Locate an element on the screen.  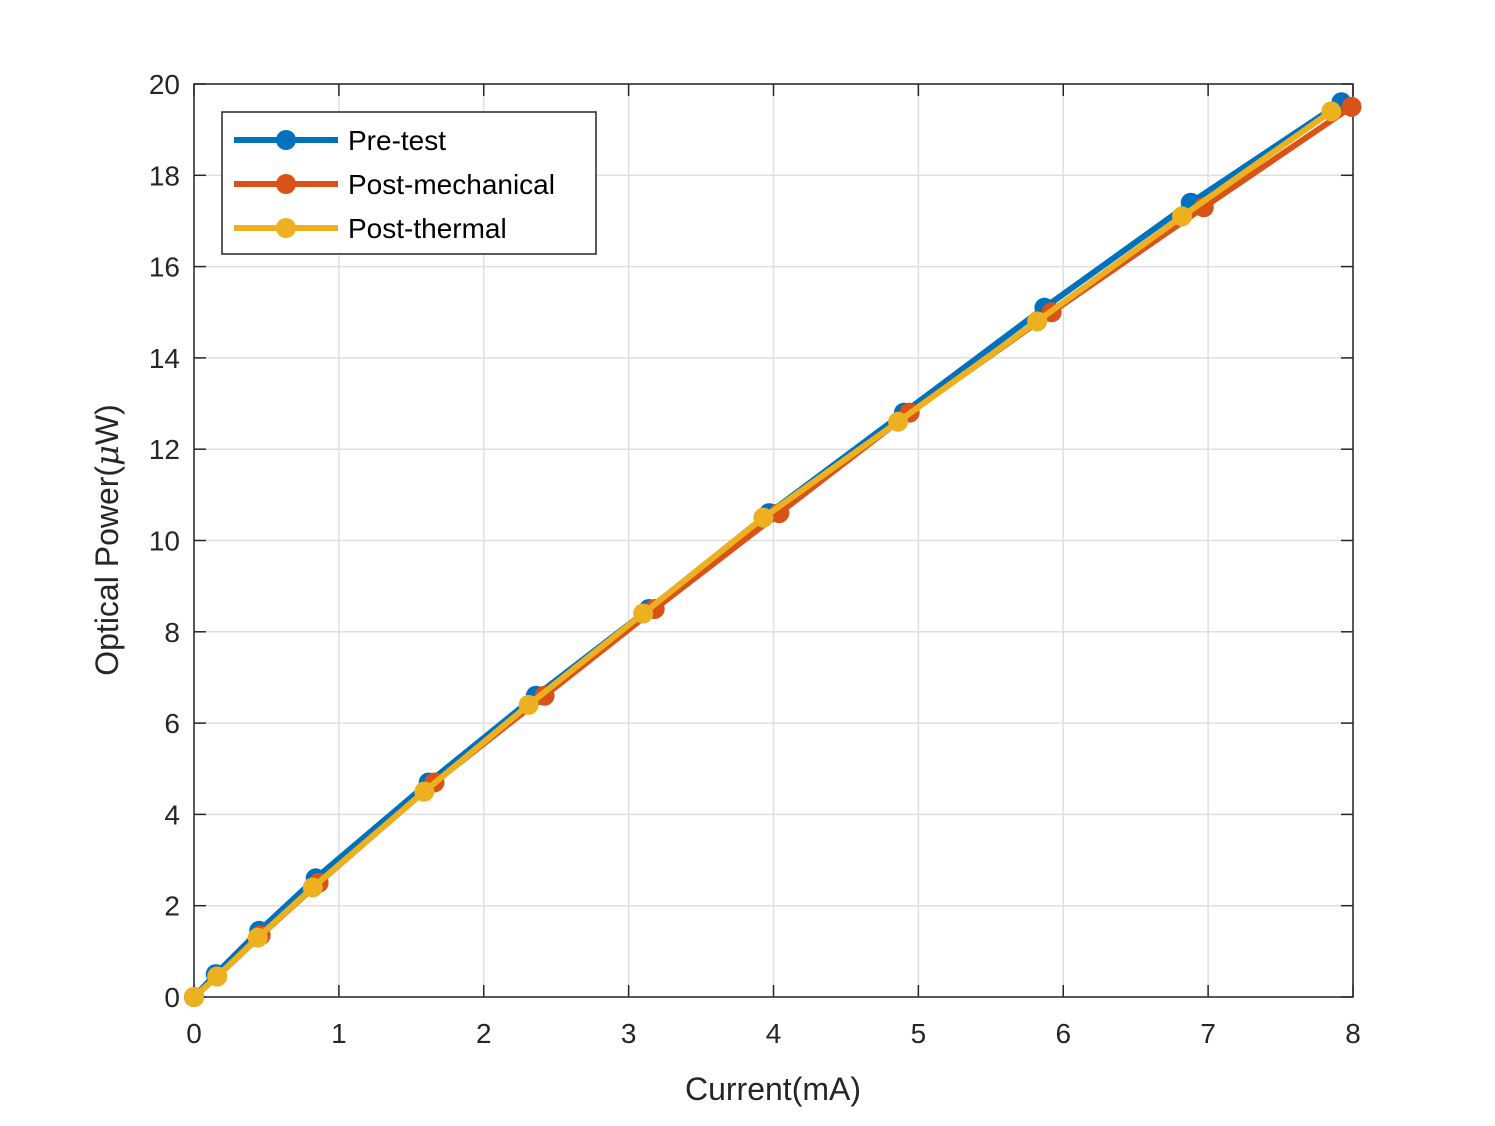
y-tick-label: 2 is located at coordinates (172, 906).